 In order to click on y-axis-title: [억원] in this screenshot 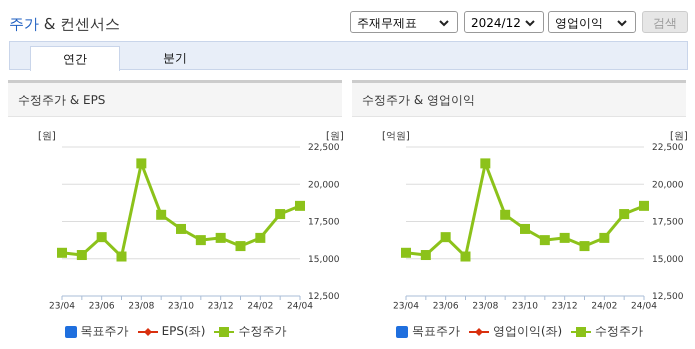, I will do `click(396, 136)`.